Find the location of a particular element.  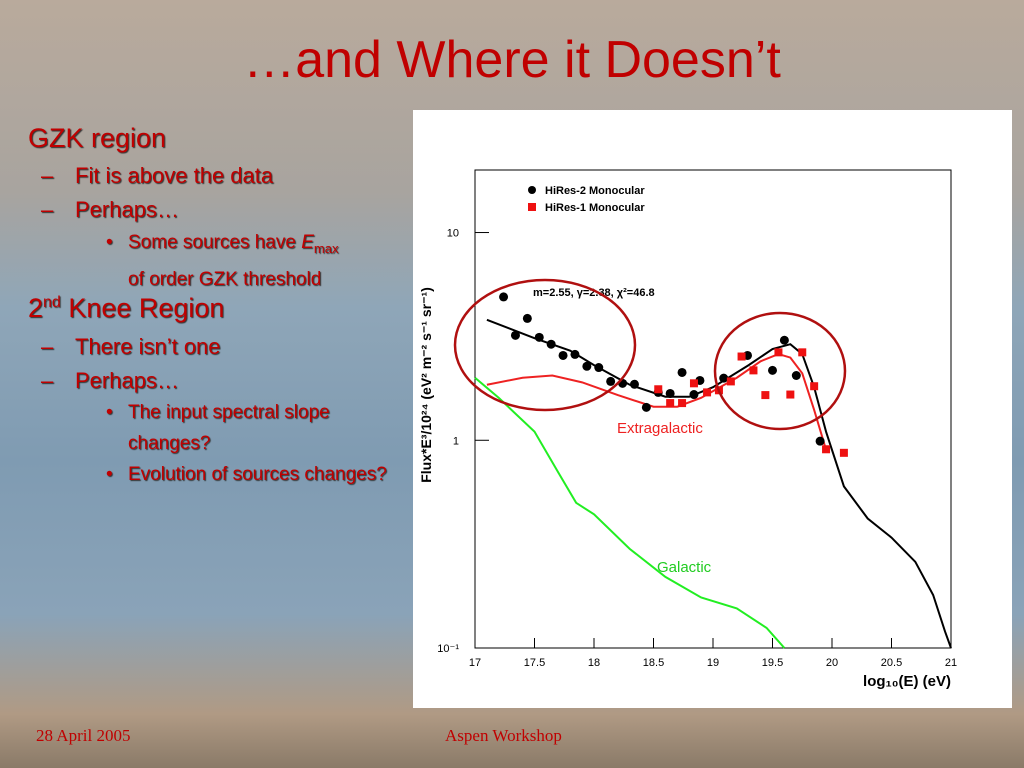

x-tick-label: 19.5 is located at coordinates (772, 663).